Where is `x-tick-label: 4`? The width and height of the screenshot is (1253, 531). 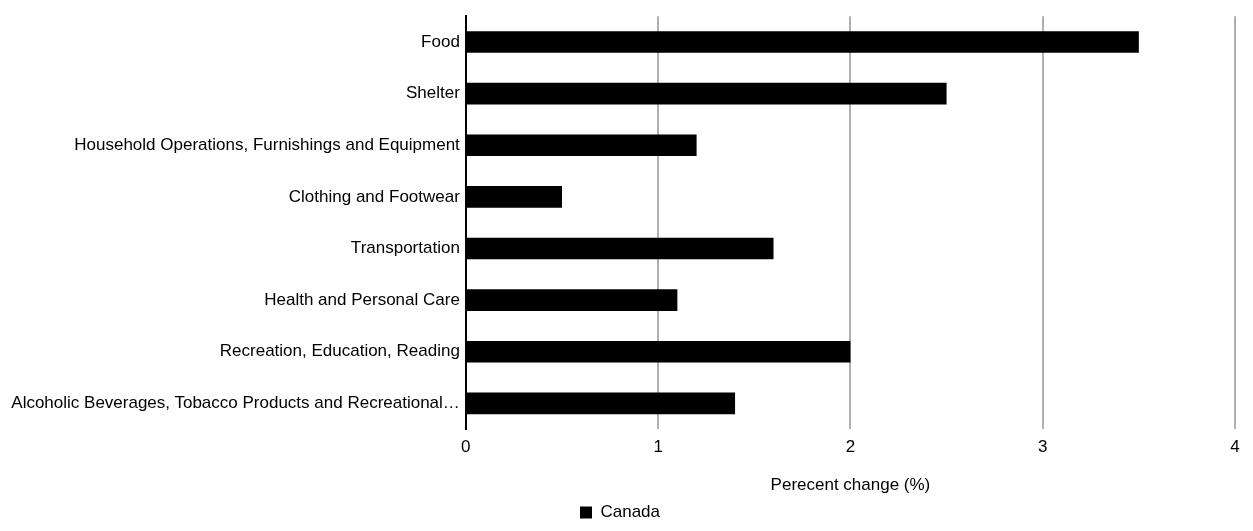 x-tick-label: 4 is located at coordinates (1235, 447).